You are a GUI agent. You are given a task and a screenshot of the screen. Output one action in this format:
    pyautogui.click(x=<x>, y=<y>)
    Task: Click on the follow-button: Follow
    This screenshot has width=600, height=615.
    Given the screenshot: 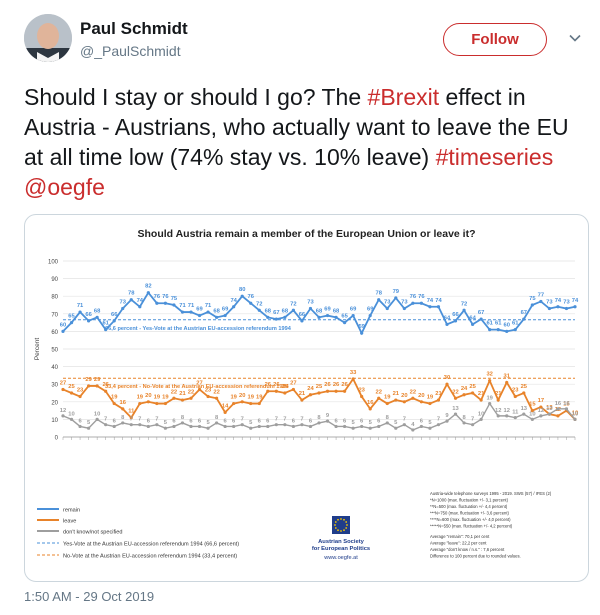 What is the action you would take?
    pyautogui.click(x=495, y=39)
    